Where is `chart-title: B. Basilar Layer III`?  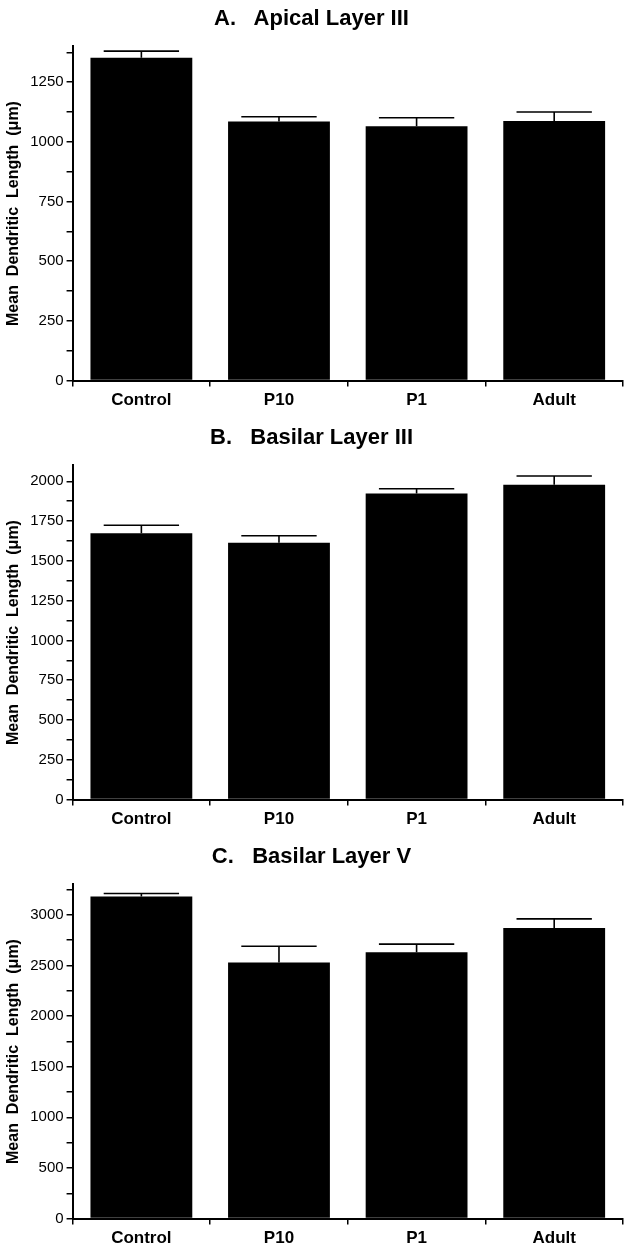
chart-title: B. Basilar Layer III is located at coordinates (311, 437).